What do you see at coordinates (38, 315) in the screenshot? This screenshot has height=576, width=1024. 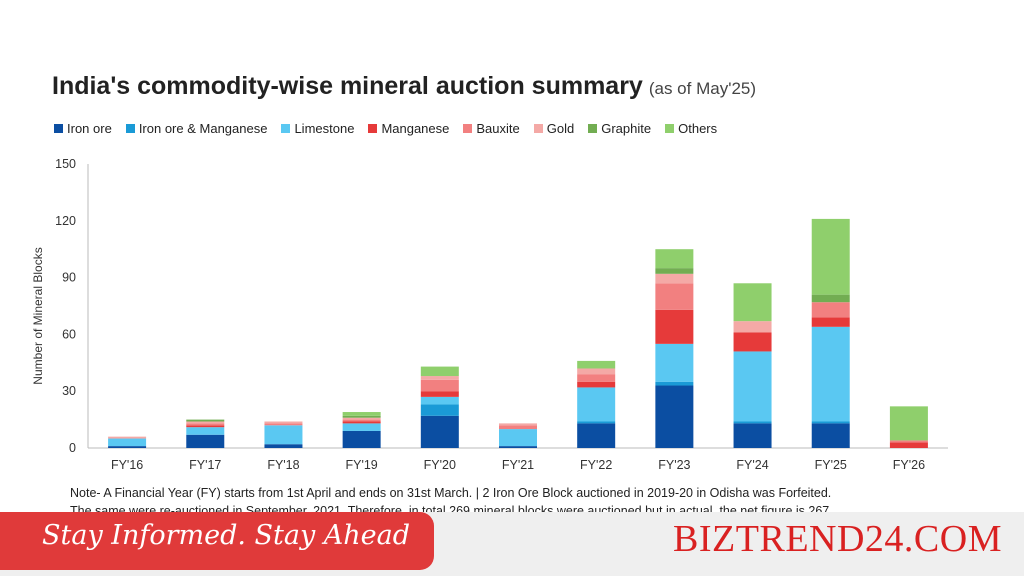 I see `y-axis-label: Number of Mineral Blocks` at bounding box center [38, 315].